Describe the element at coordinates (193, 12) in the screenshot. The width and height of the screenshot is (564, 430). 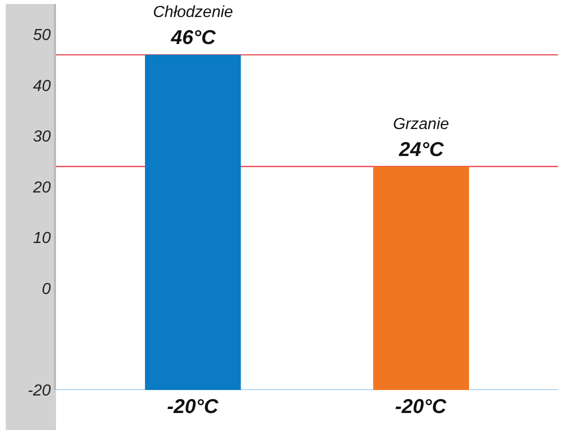
I see `x-tick-label: Chłodzenie` at that location.